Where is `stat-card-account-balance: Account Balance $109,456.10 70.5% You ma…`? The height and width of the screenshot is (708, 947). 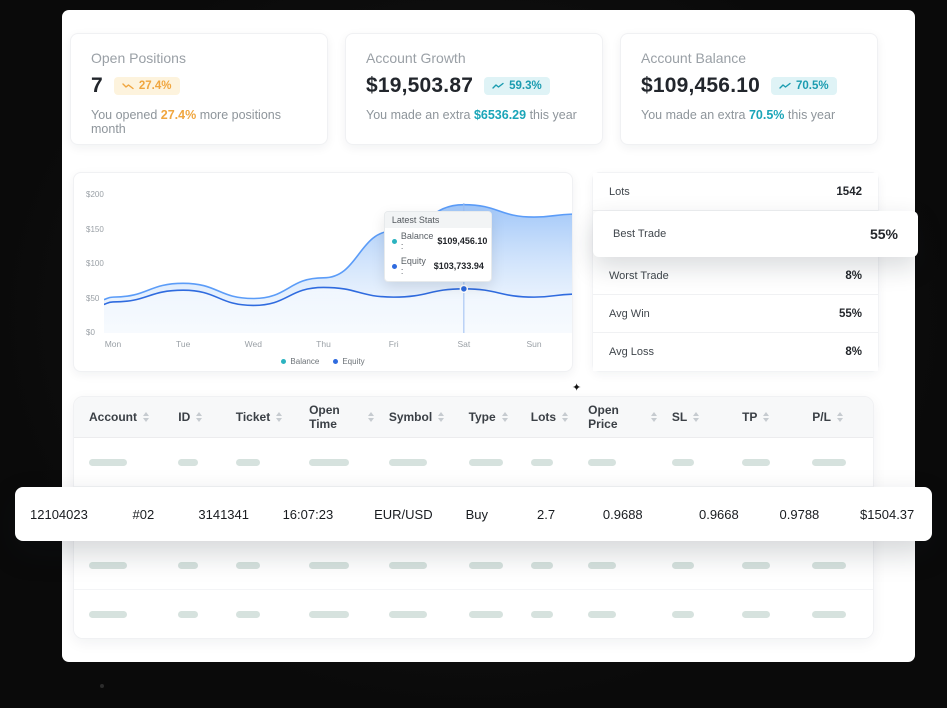 stat-card-account-balance: Account Balance $109,456.10 70.5% You ma… is located at coordinates (749, 89).